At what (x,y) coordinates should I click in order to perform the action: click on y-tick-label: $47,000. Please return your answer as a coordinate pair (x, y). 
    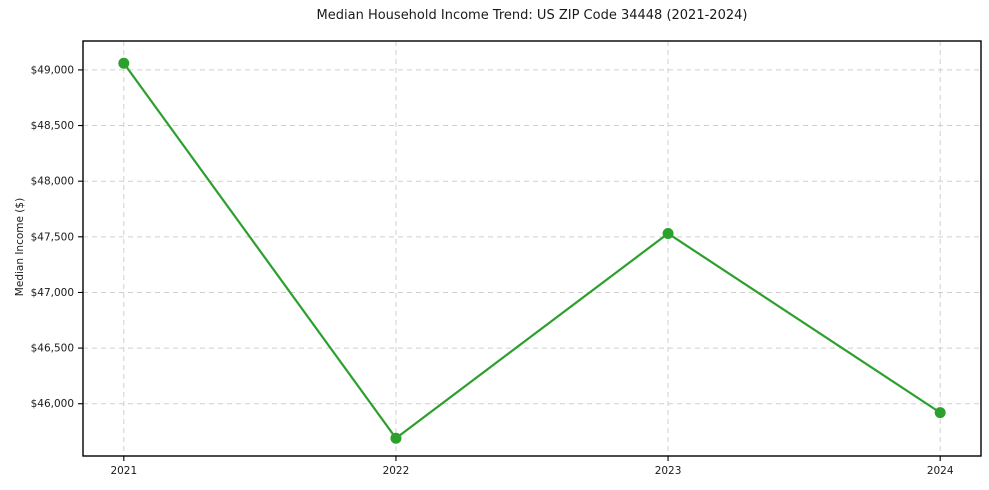
    Looking at the image, I should click on (52, 293).